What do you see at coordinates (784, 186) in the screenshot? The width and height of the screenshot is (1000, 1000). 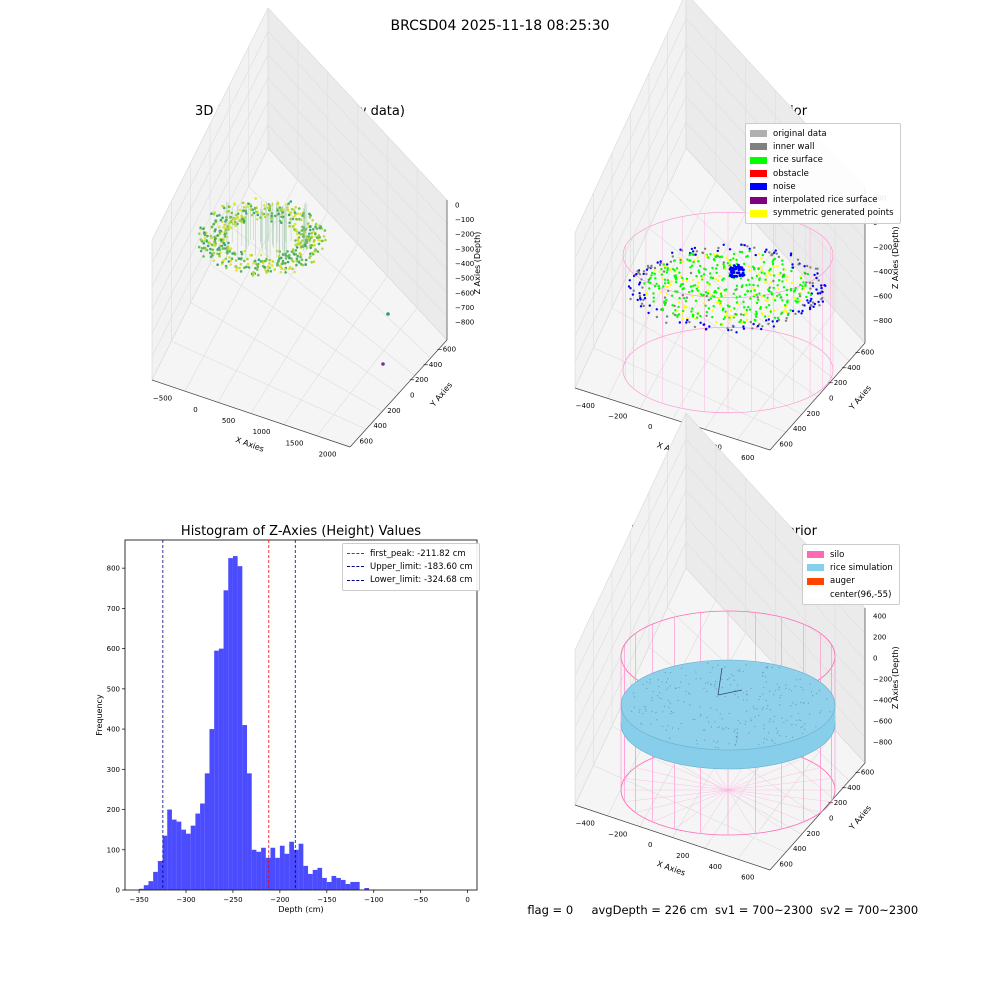 I see `legend-label: noise` at bounding box center [784, 186].